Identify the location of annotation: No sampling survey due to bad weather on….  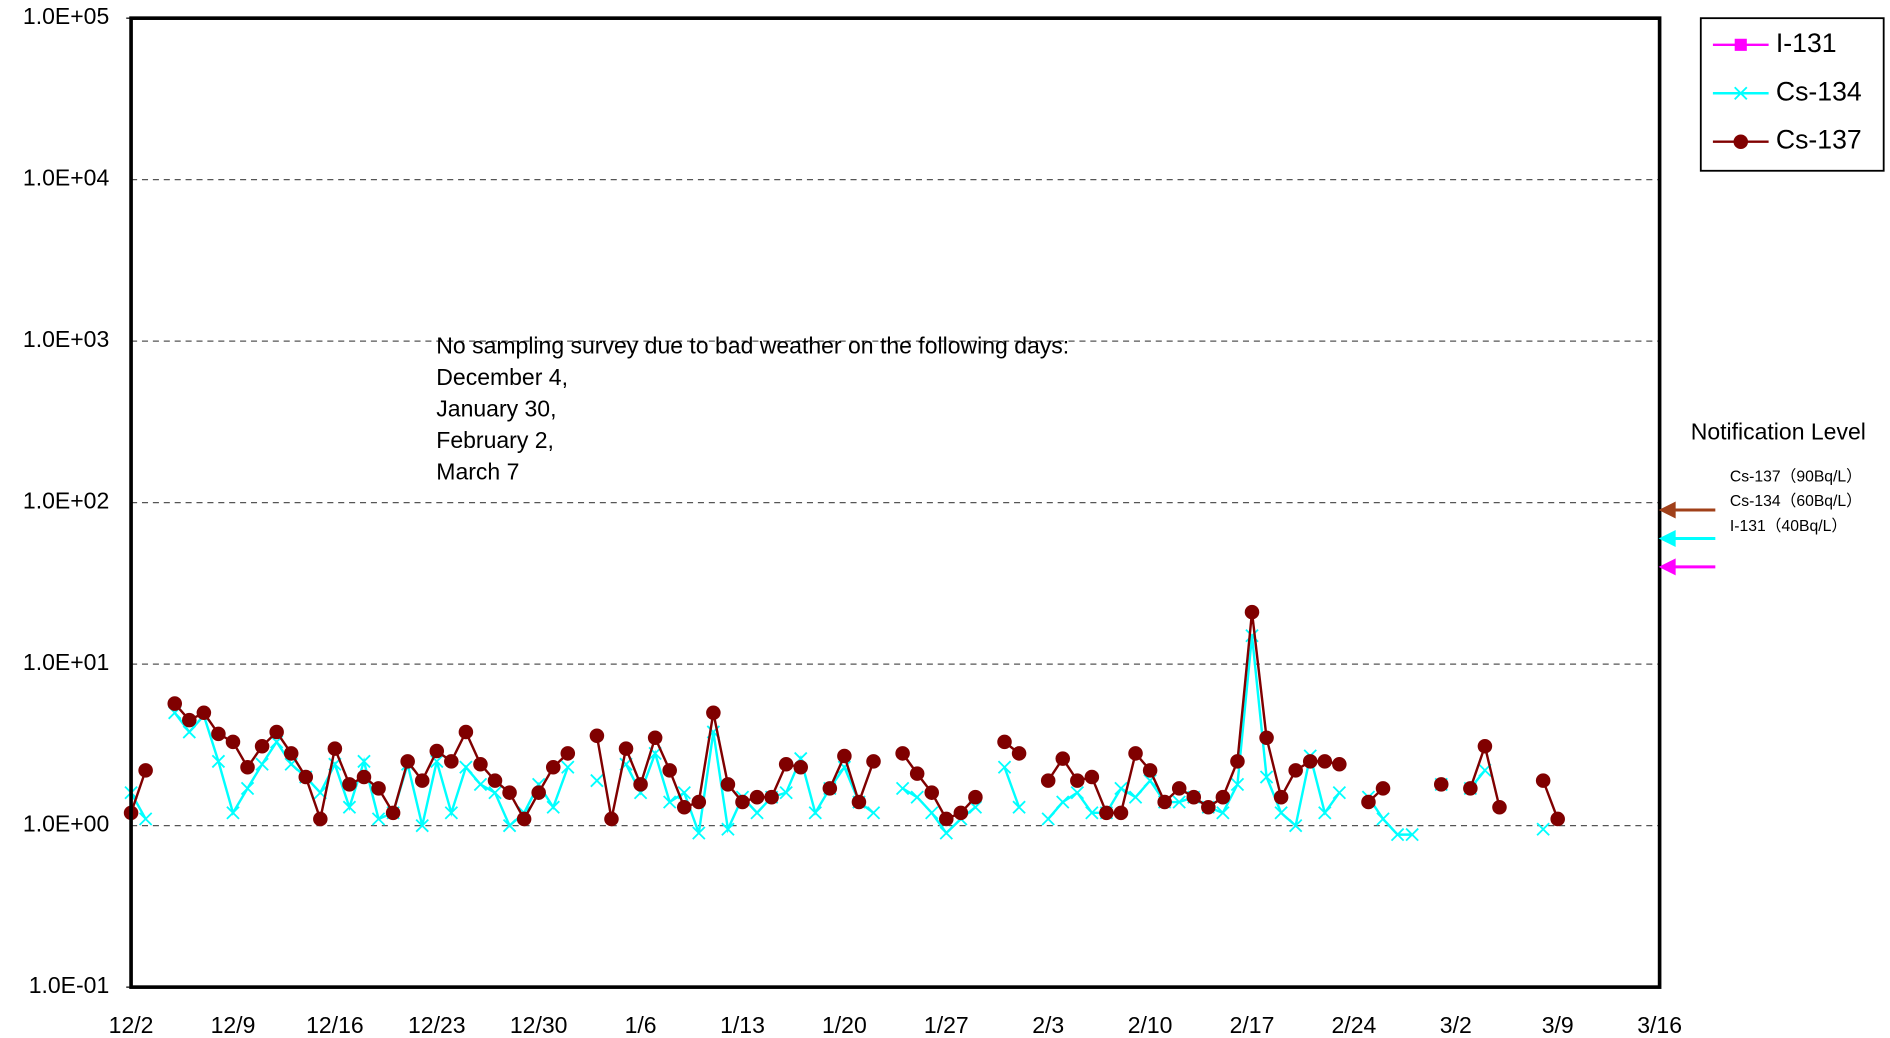
(752, 346).